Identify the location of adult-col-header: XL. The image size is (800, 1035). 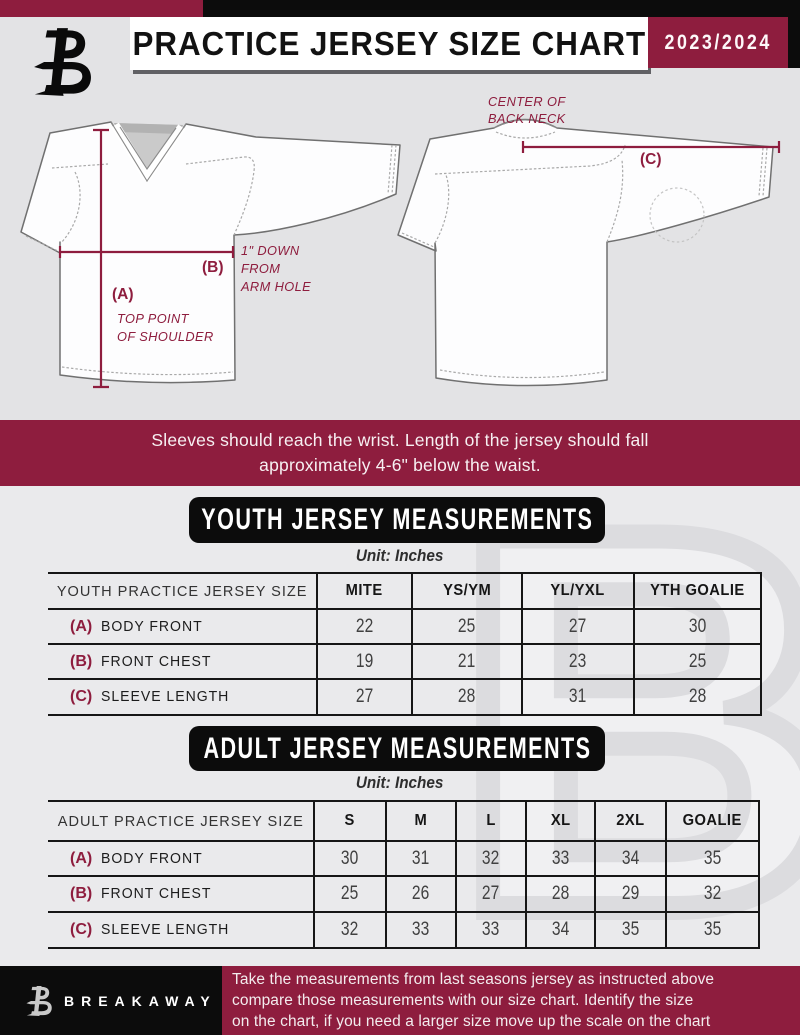
(561, 822).